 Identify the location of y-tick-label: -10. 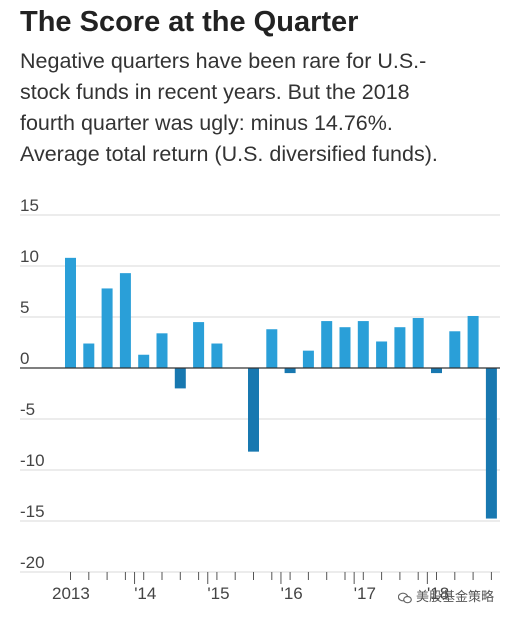
(32, 460).